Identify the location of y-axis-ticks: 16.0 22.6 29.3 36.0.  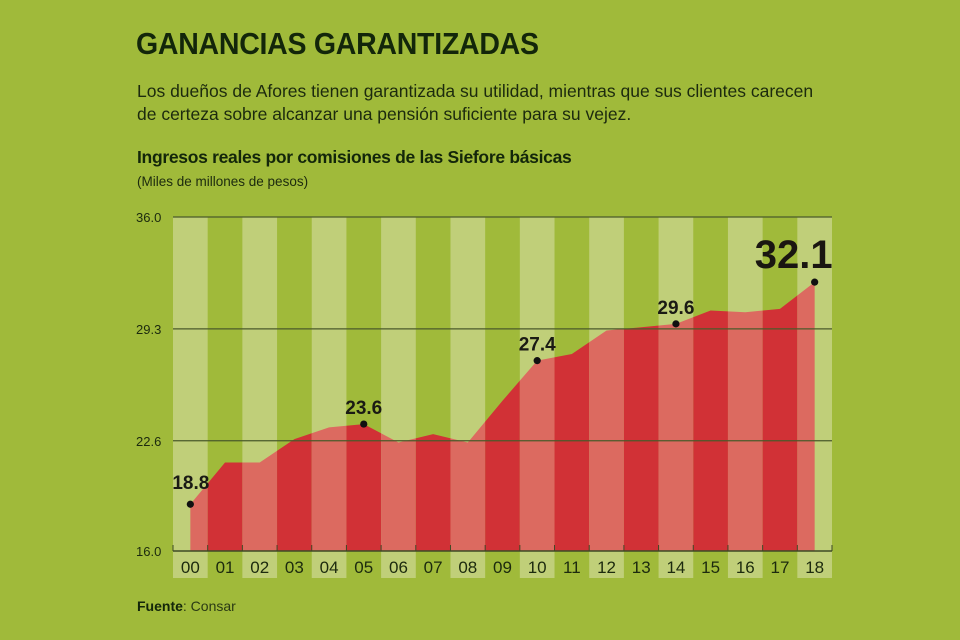
(148, 384).